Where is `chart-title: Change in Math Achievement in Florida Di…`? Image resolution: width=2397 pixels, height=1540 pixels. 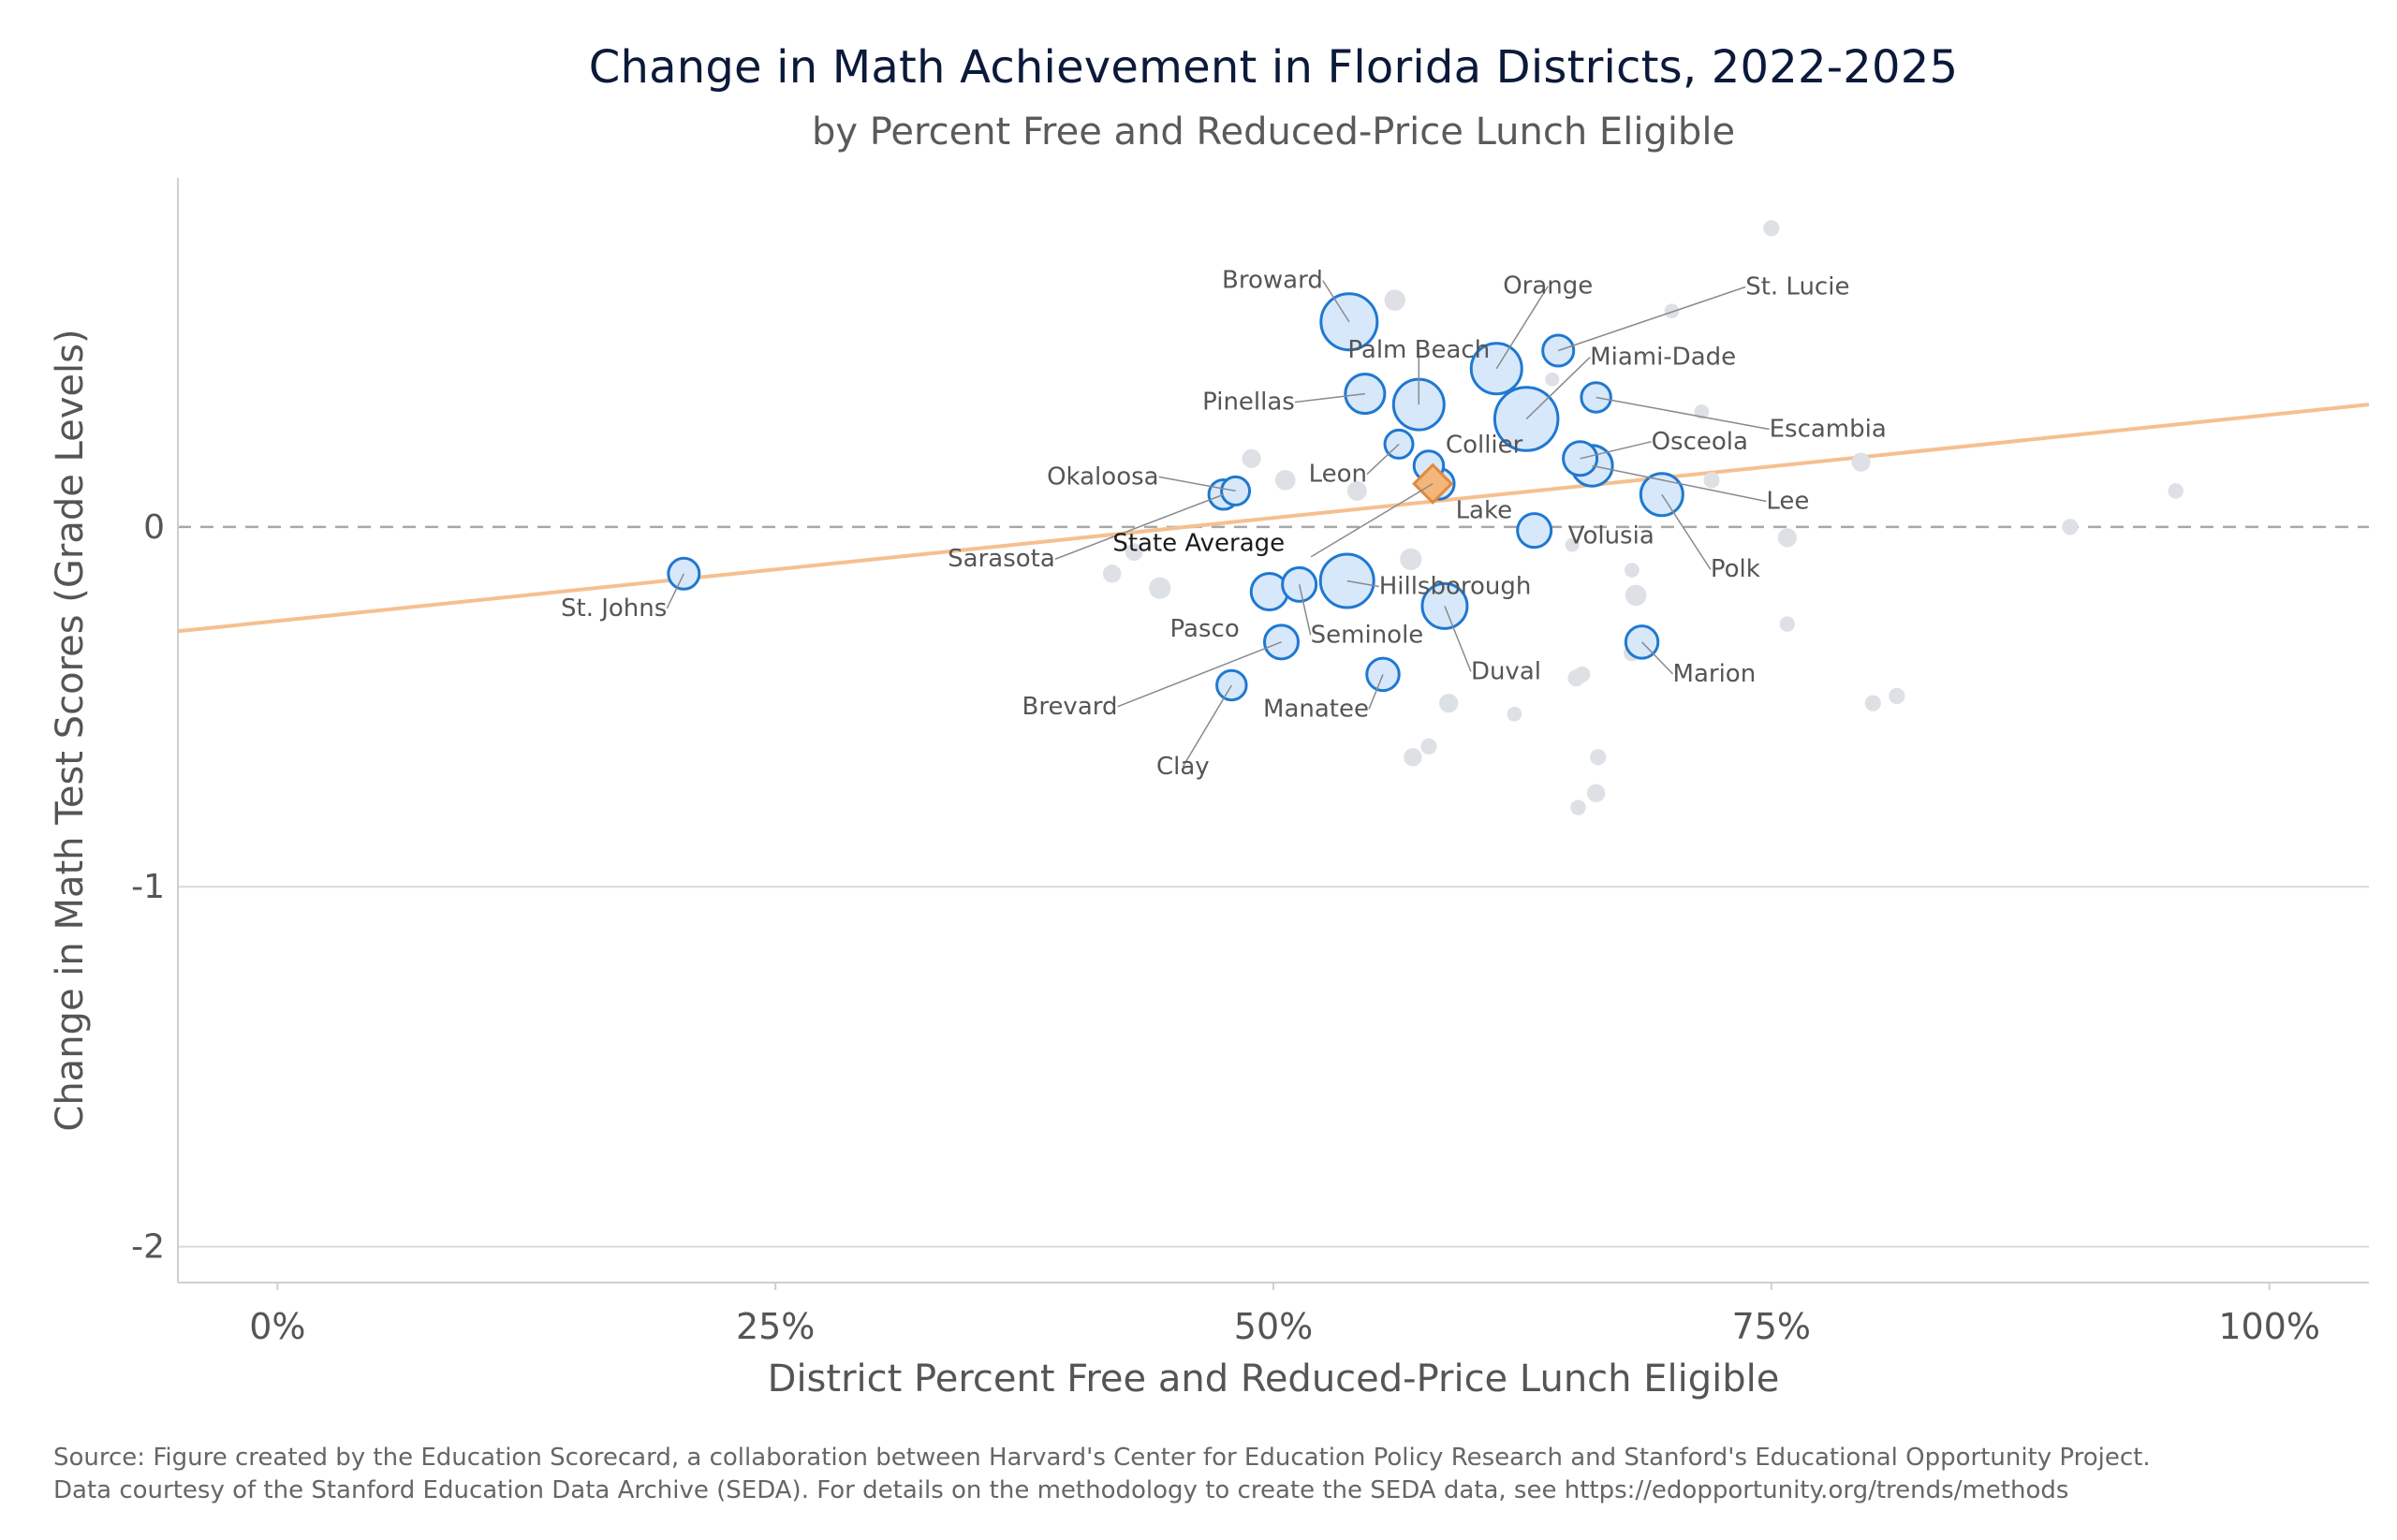
chart-title: Change in Math Achievement in Florida Di… is located at coordinates (1273, 67).